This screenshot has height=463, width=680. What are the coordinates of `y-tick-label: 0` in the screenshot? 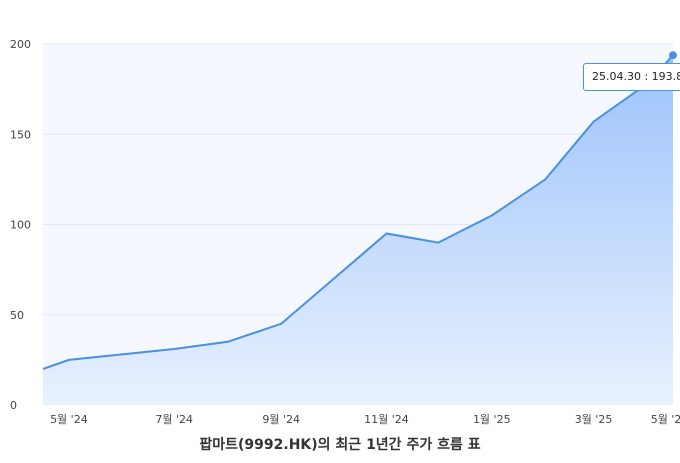 It's located at (13, 405).